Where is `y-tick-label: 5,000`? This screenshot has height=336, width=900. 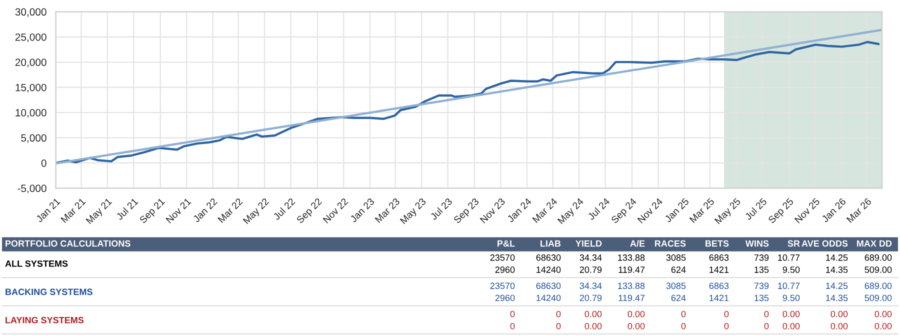 y-tick-label: 5,000 is located at coordinates (33, 138).